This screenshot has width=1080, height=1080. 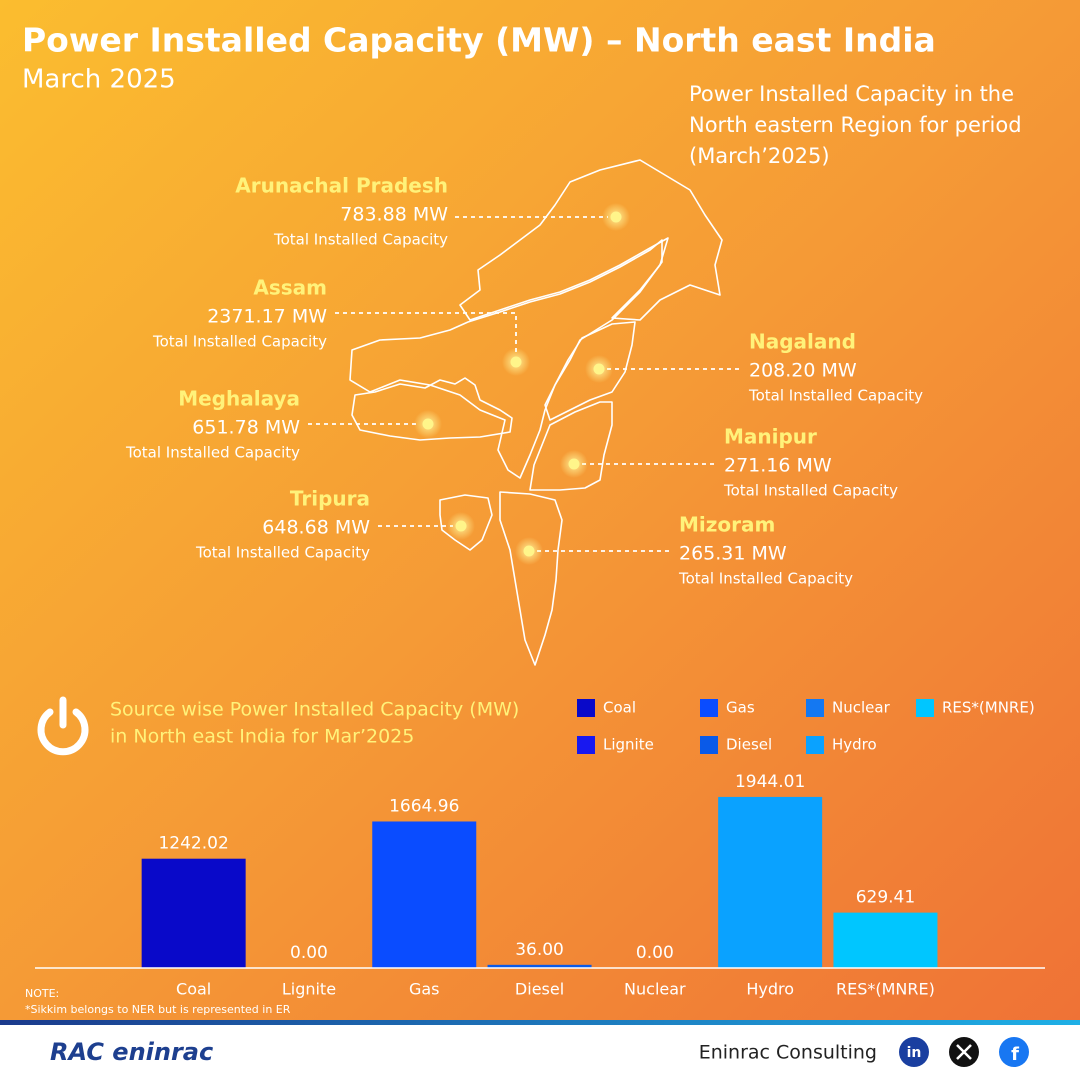 What do you see at coordinates (628, 745) in the screenshot?
I see `legend-label: Lignite` at bounding box center [628, 745].